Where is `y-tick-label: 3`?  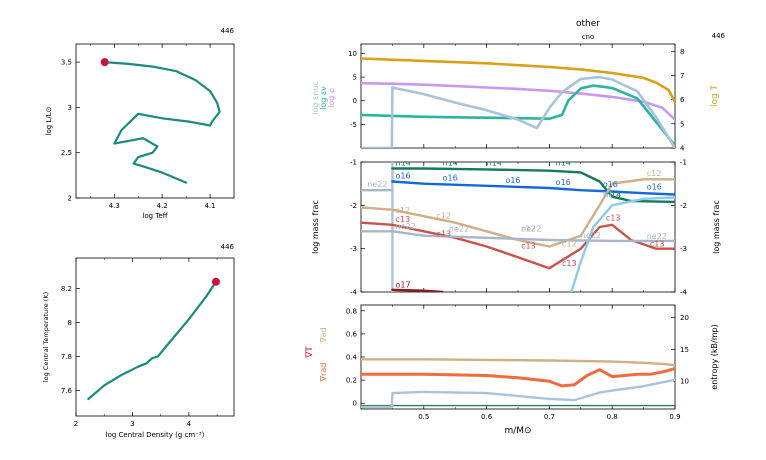 y-tick-label: 3 is located at coordinates (70, 108).